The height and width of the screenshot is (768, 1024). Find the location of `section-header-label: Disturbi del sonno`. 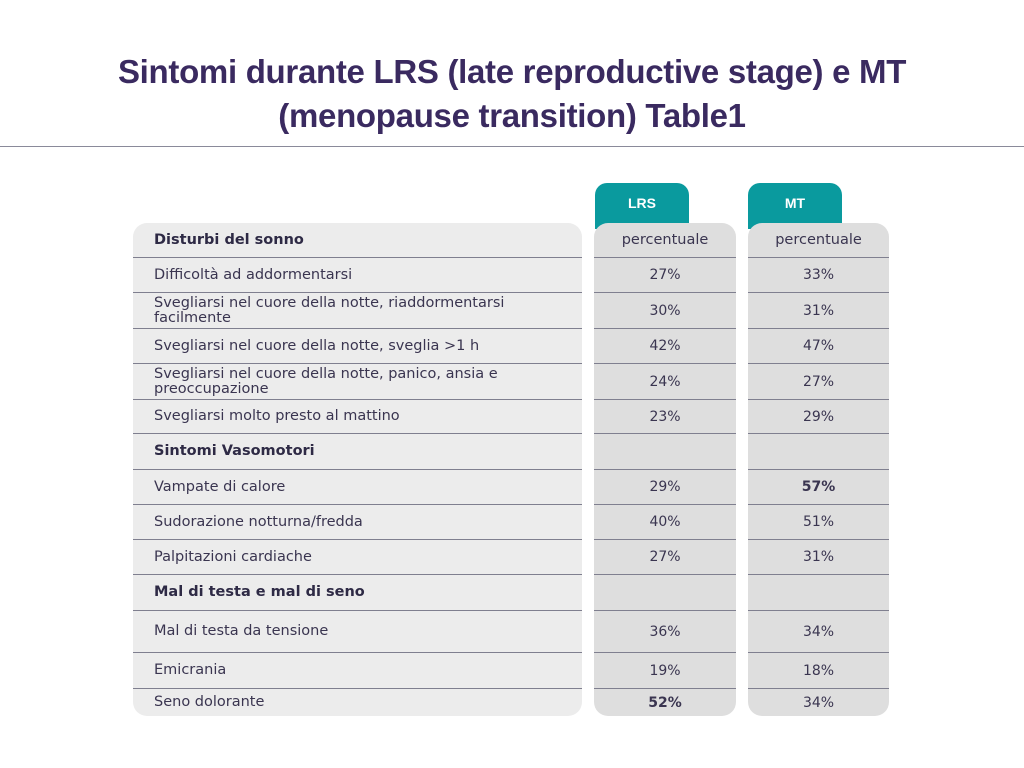

section-header-label: Disturbi del sonno is located at coordinates (229, 239).